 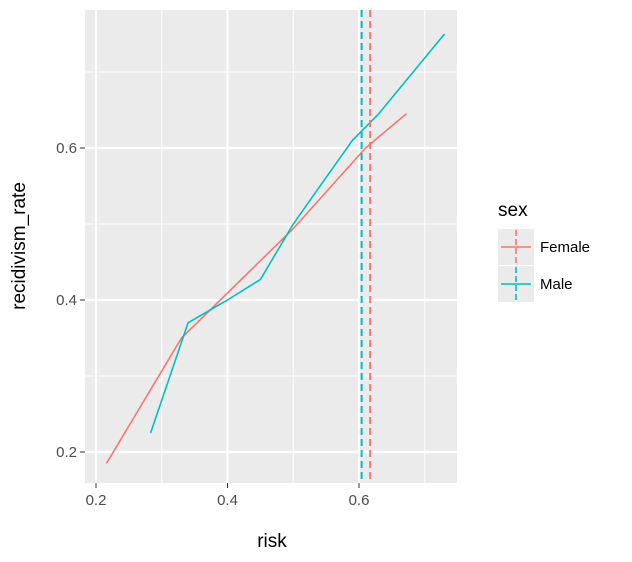 I want to click on legend-label-female: Female, so click(x=565, y=247).